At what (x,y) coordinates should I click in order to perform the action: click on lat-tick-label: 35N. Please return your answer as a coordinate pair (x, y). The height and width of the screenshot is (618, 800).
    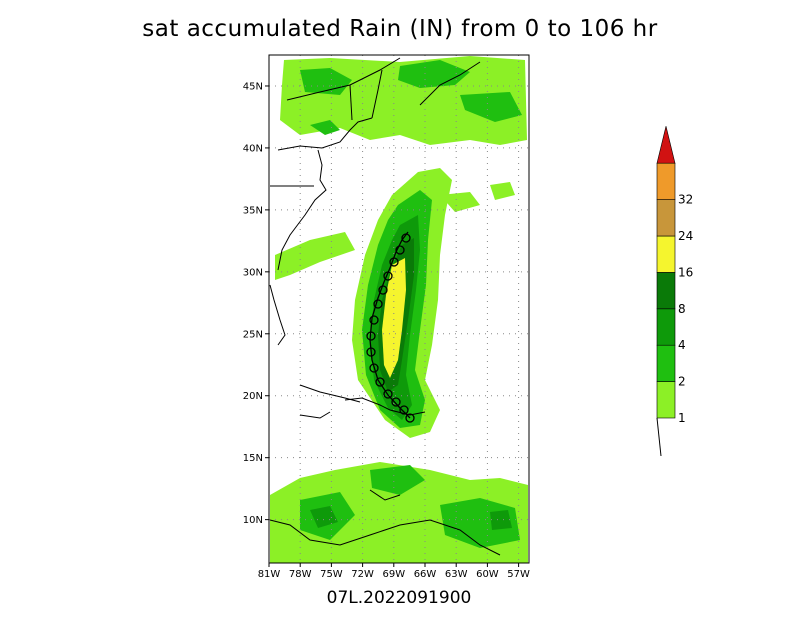
    Looking at the image, I should click on (253, 210).